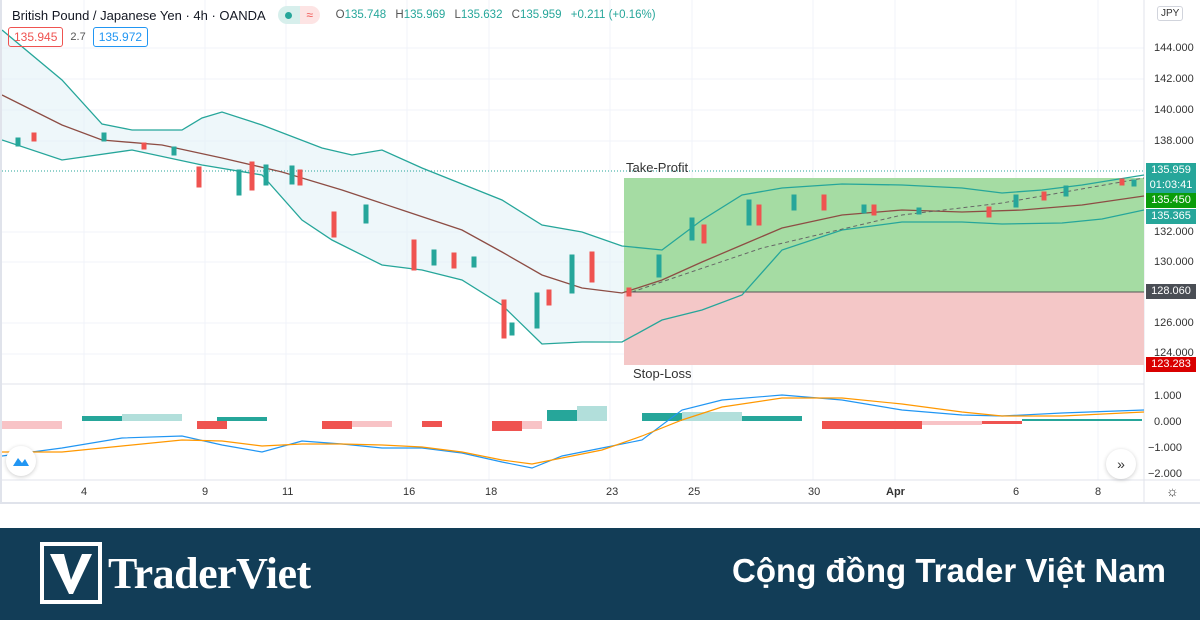 This screenshot has height=620, width=1200. I want to click on bb-price-tag: 135.365, so click(1171, 216).